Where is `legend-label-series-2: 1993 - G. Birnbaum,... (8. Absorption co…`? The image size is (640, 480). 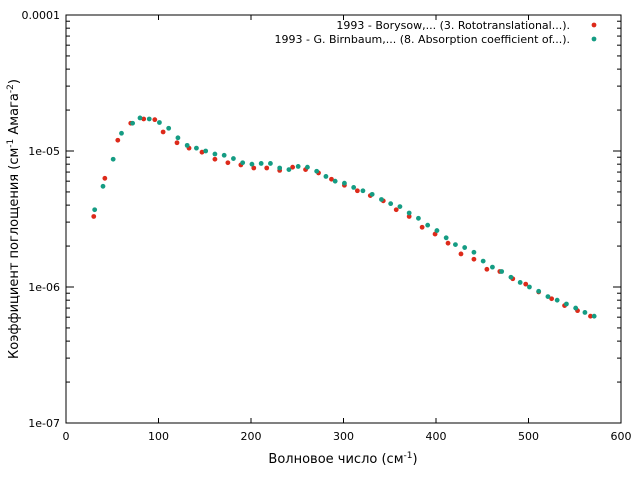
legend-label-series-2: 1993 - G. Birnbaum,... (8. Absorption co… is located at coordinates (422, 39).